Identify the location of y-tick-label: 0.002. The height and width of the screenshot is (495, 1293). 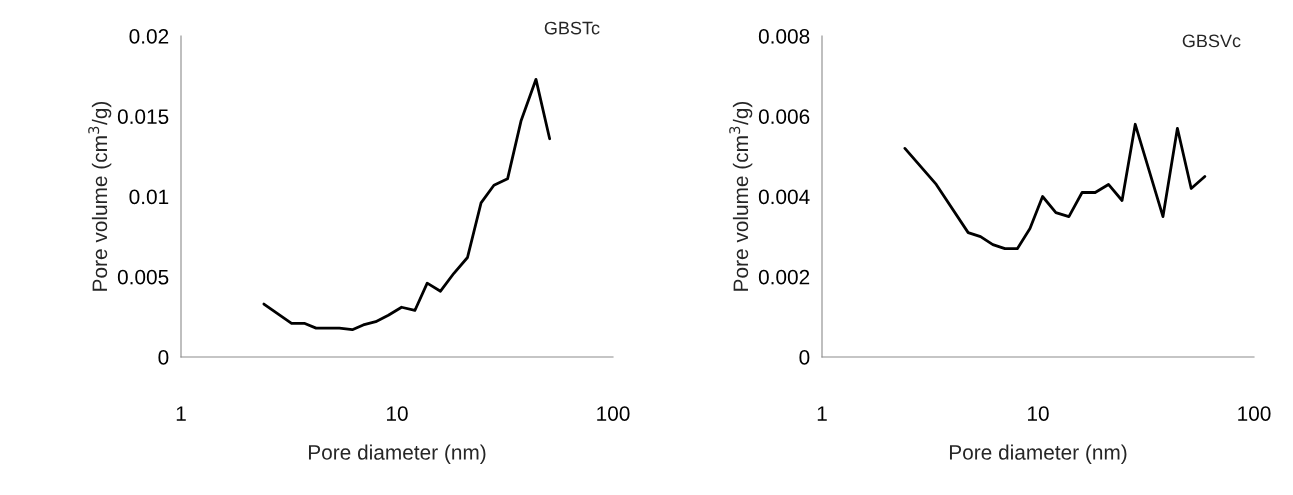
(784, 277).